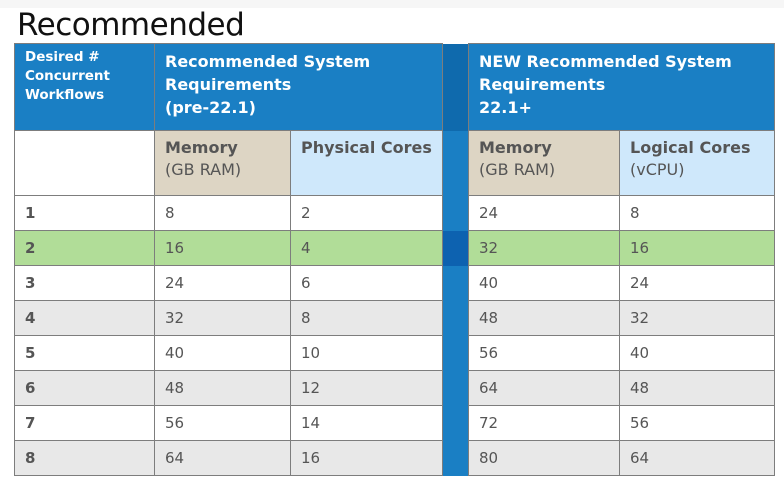 This screenshot has width=784, height=483. Describe the element at coordinates (84, 318) in the screenshot. I see `workflows-cell: 4` at that location.